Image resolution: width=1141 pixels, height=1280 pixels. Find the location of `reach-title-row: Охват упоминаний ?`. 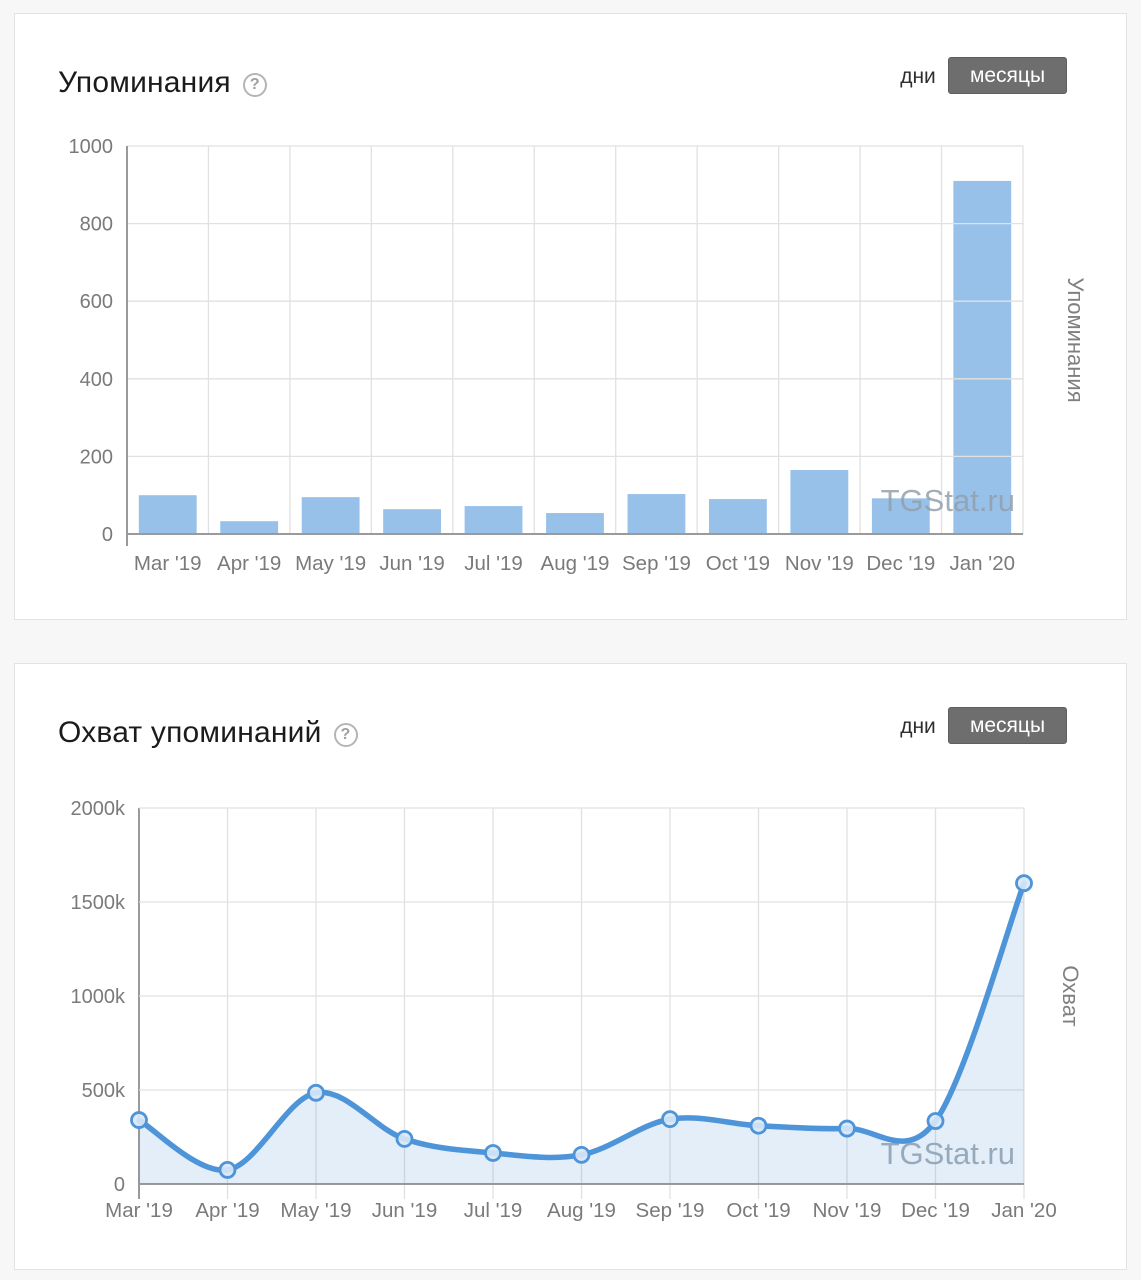

reach-title-row: Охват упоминаний ? is located at coordinates (208, 733).